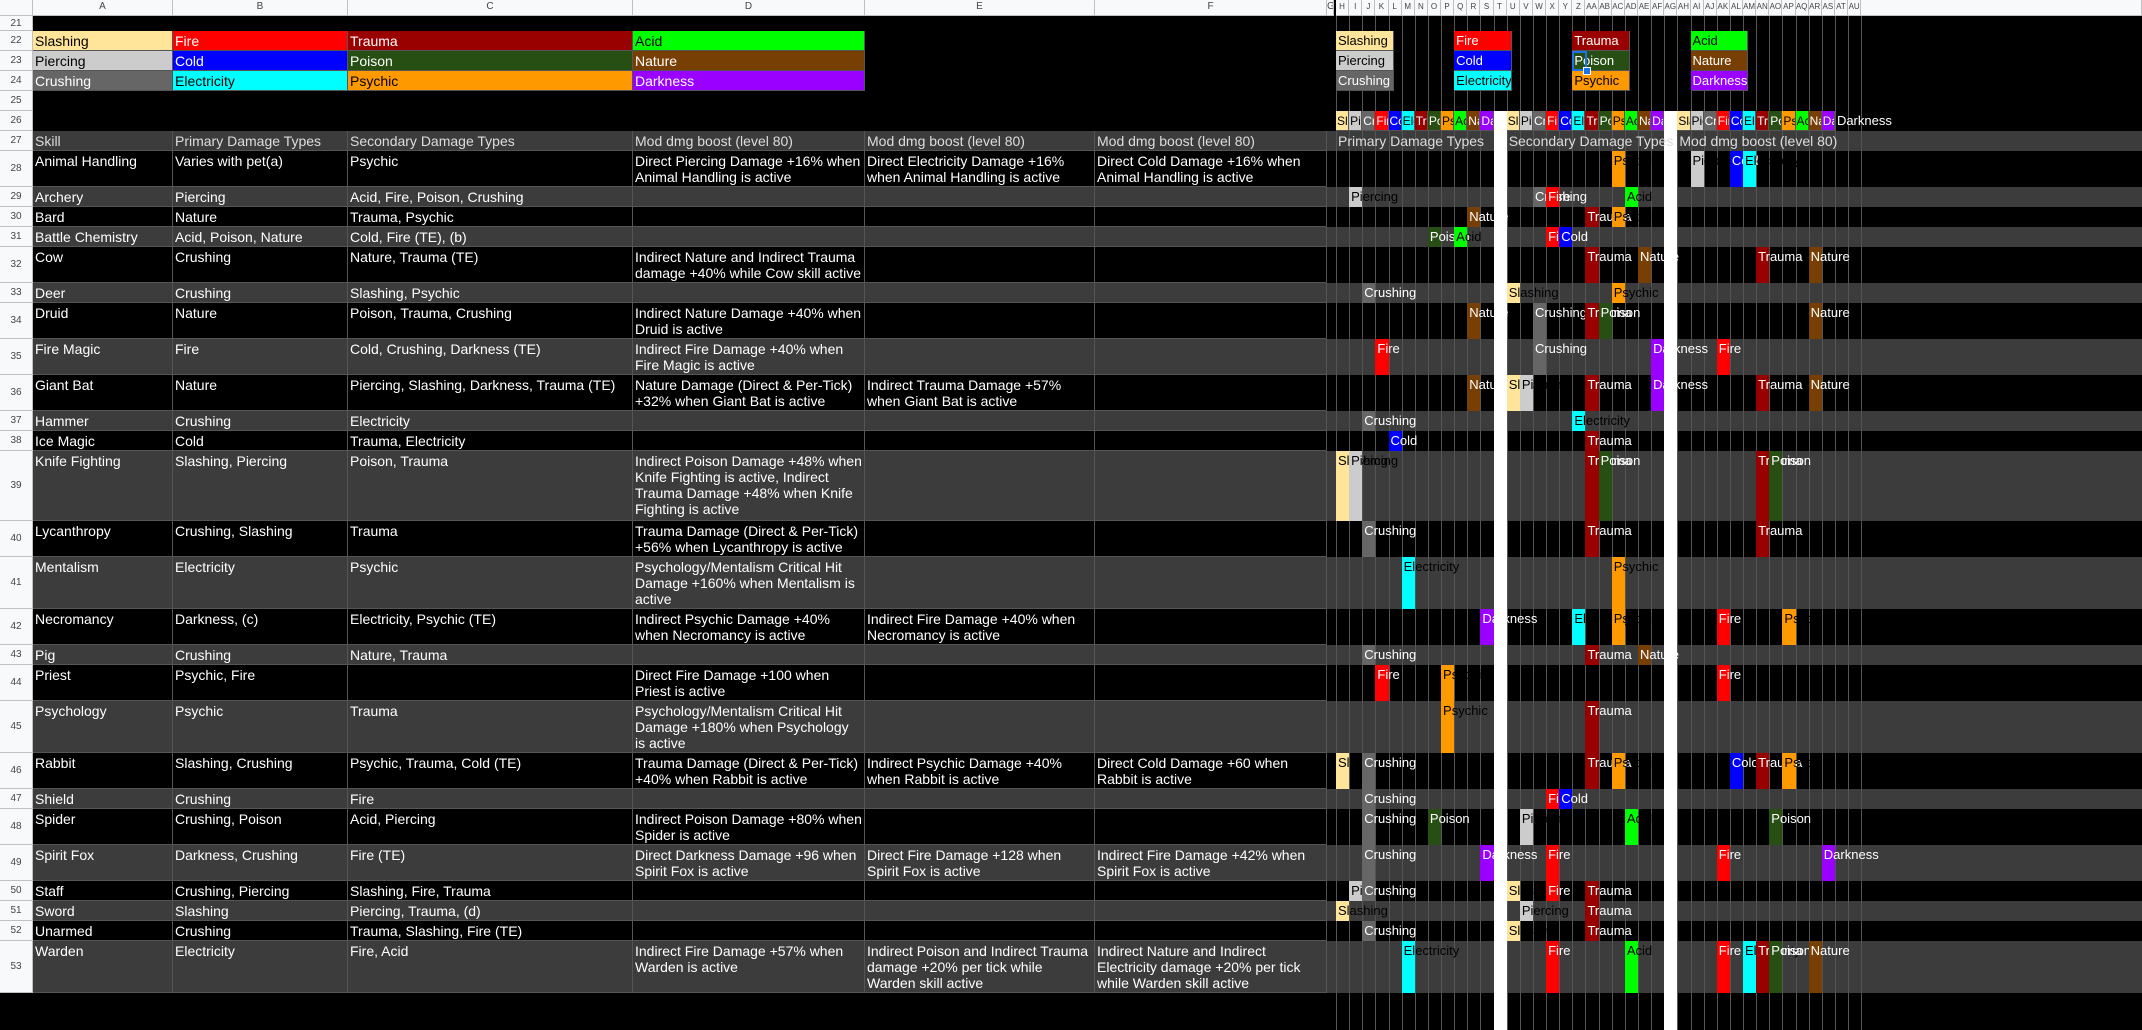 The image size is (2142, 1030). Describe the element at coordinates (103, 539) in the screenshot. I see `cell-skill: Lycanthropy` at that location.